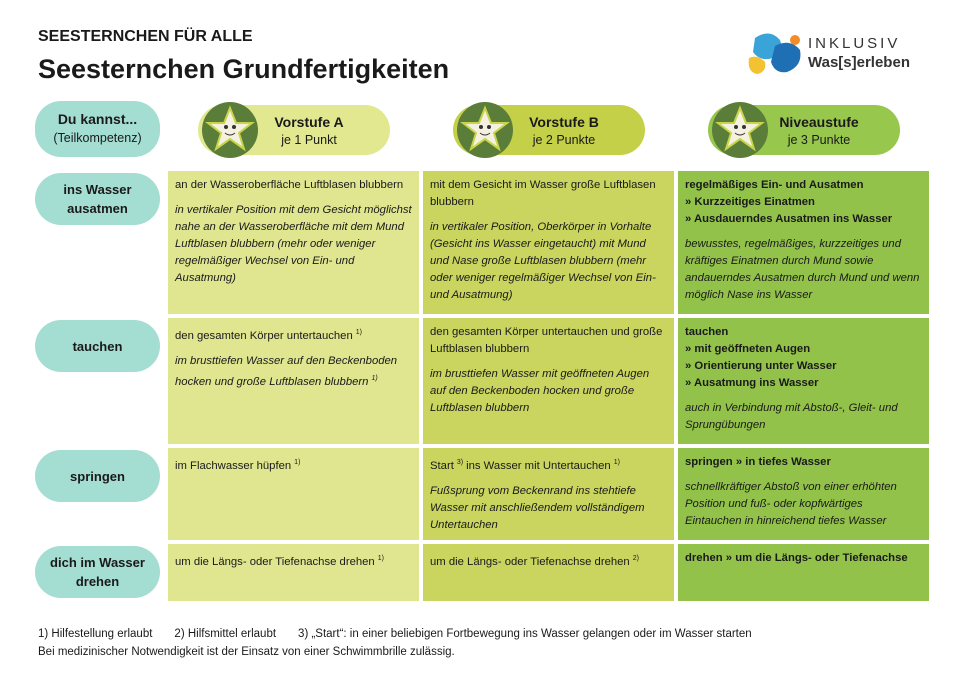 The width and height of the screenshot is (956, 676). I want to click on main-text: um die Längs- oder Tiefenachse drehen 2), so click(548, 560).